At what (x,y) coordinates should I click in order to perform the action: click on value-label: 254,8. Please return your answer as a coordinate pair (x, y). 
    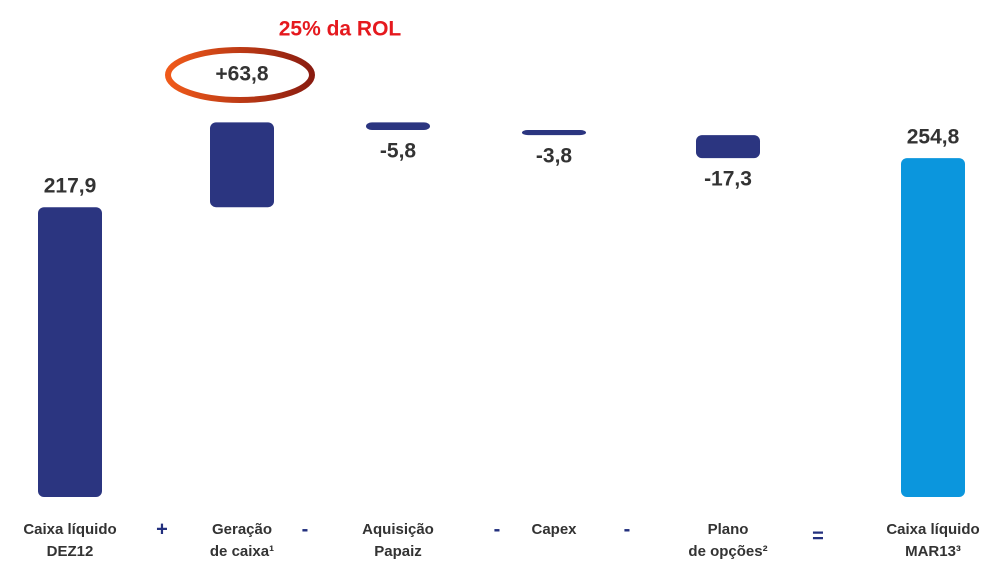
    Looking at the image, I should click on (933, 137).